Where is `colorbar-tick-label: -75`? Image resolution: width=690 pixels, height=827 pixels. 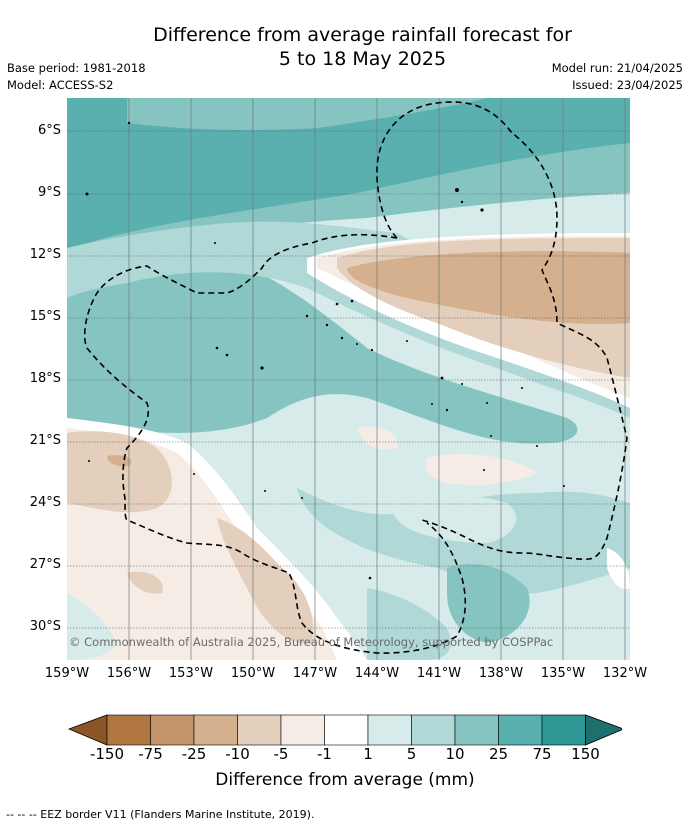
colorbar-tick-label: -75 is located at coordinates (150, 754).